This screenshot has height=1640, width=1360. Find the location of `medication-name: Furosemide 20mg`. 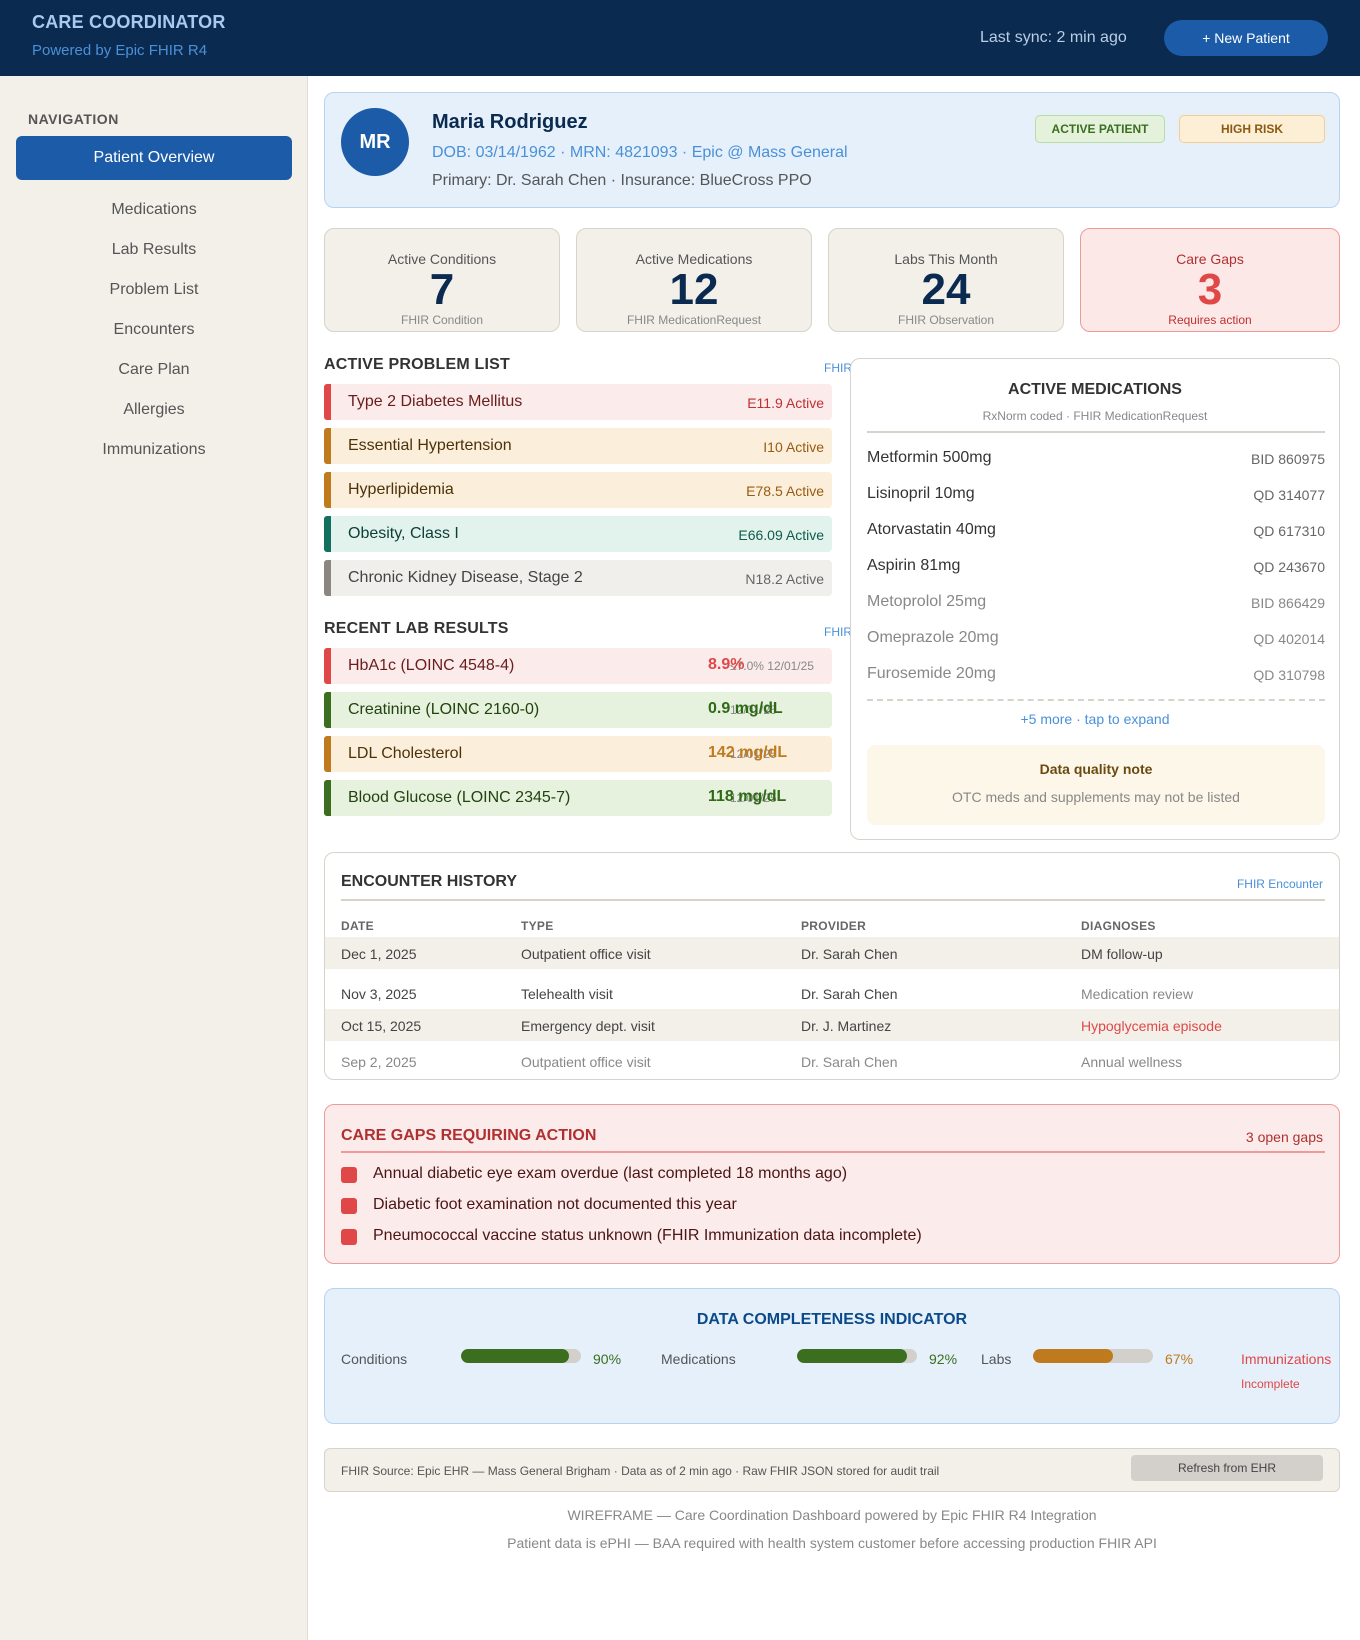

medication-name: Furosemide 20mg is located at coordinates (931, 673).